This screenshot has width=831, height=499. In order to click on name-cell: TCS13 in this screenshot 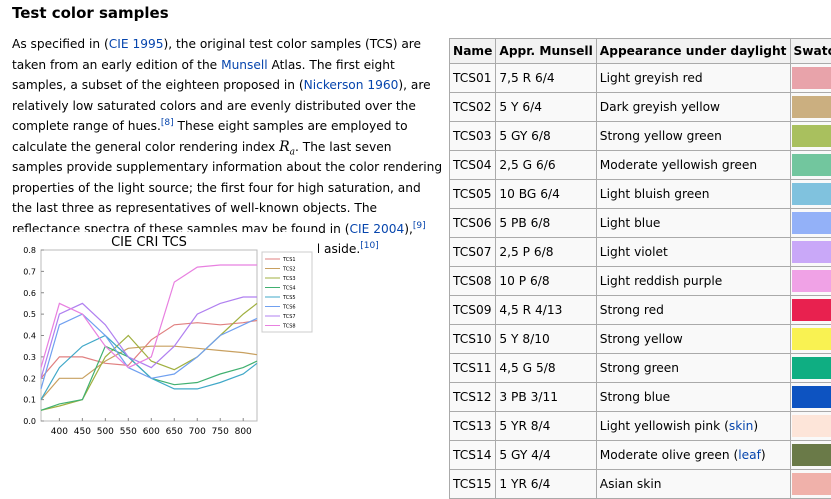, I will do `click(473, 426)`.